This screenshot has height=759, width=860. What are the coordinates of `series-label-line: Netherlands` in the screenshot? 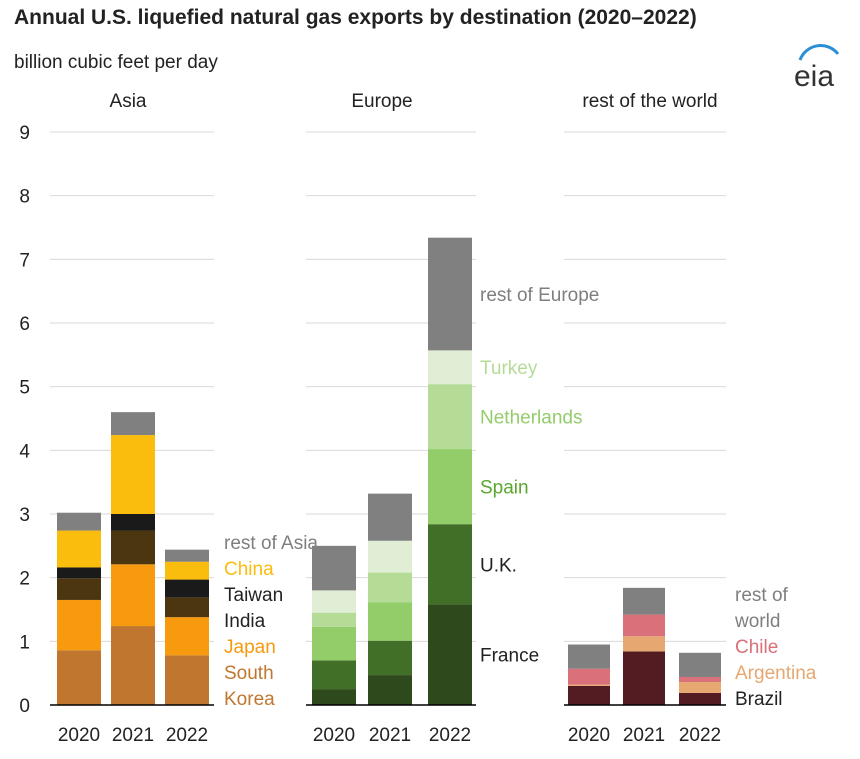 It's located at (531, 418).